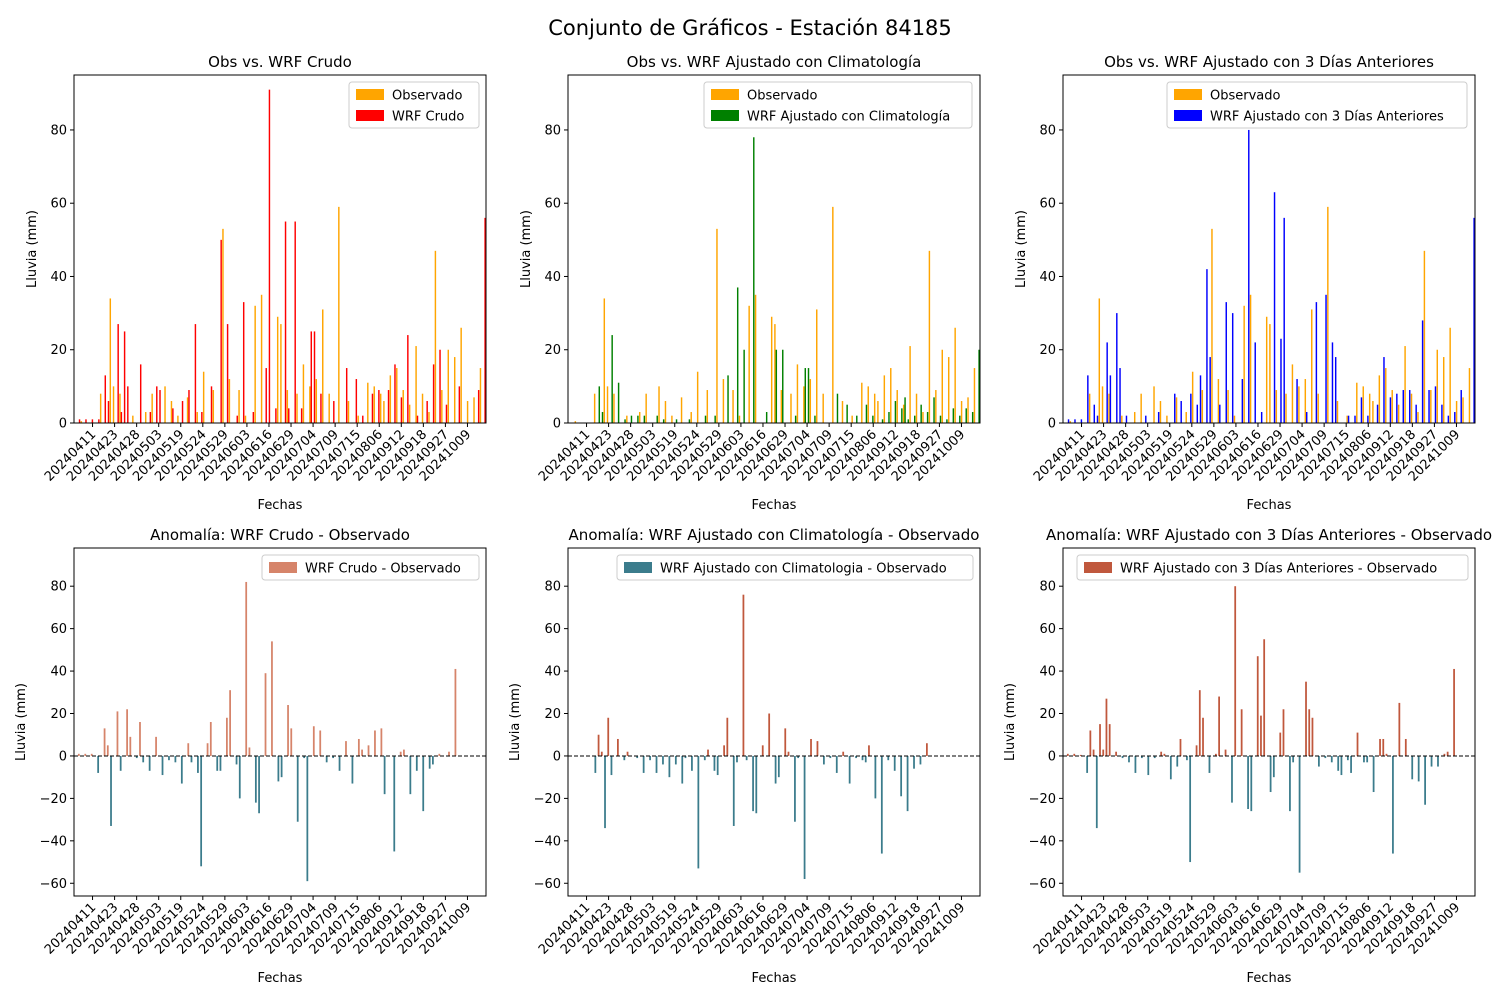 This screenshot has width=1500, height=1000. Describe the element at coordinates (58, 130) in the screenshot. I see `y-tick-label: 80` at that location.